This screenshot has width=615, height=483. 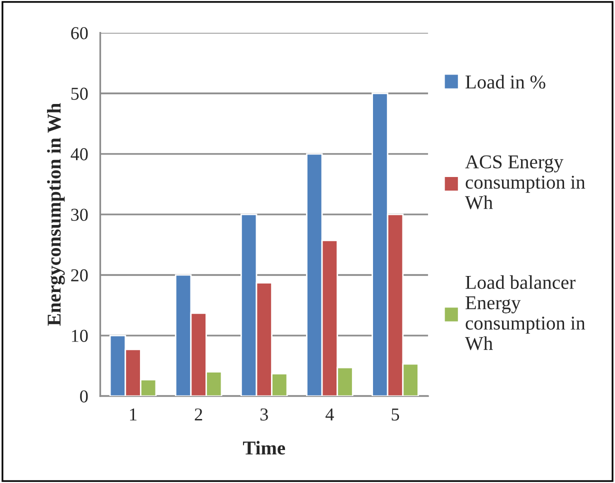 What do you see at coordinates (79, 214) in the screenshot?
I see `y-tick-label: 30` at bounding box center [79, 214].